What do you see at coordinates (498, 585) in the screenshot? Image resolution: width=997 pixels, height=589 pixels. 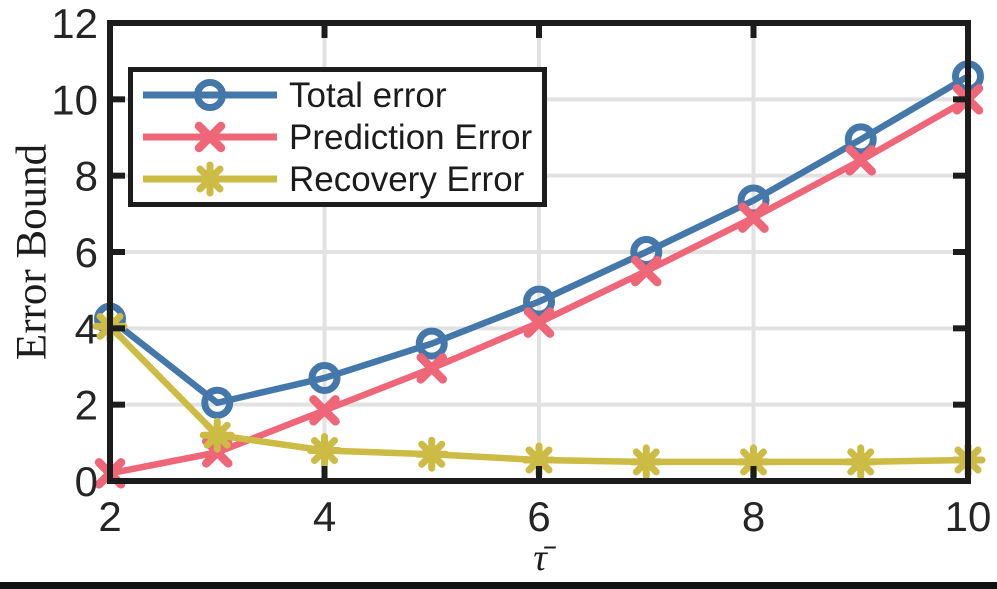 I see `bottom-rule` at bounding box center [498, 585].